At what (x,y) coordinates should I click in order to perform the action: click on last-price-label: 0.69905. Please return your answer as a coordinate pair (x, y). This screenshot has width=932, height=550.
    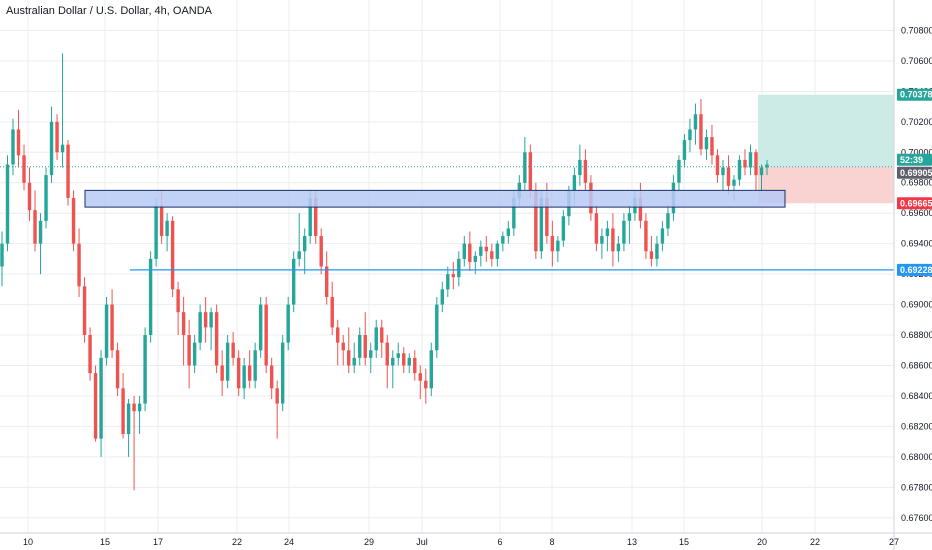
    Looking at the image, I should click on (914, 172).